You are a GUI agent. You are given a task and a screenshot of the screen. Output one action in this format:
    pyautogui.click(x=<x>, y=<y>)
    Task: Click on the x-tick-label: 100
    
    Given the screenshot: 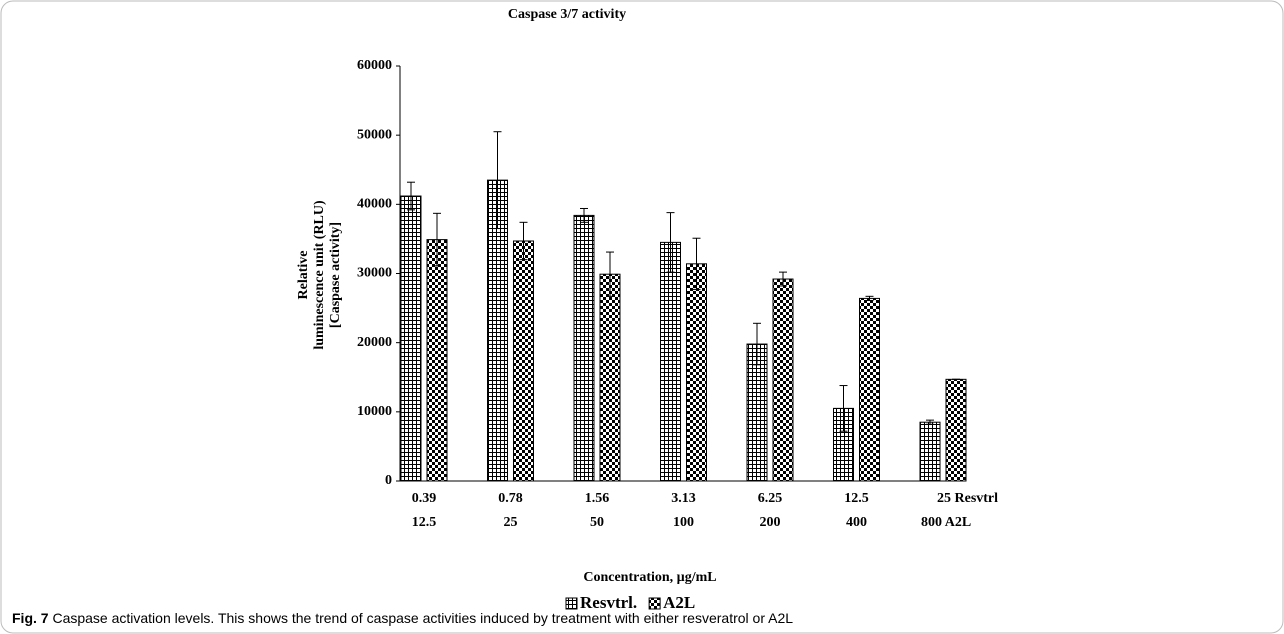 What is the action you would take?
    pyautogui.click(x=683, y=522)
    